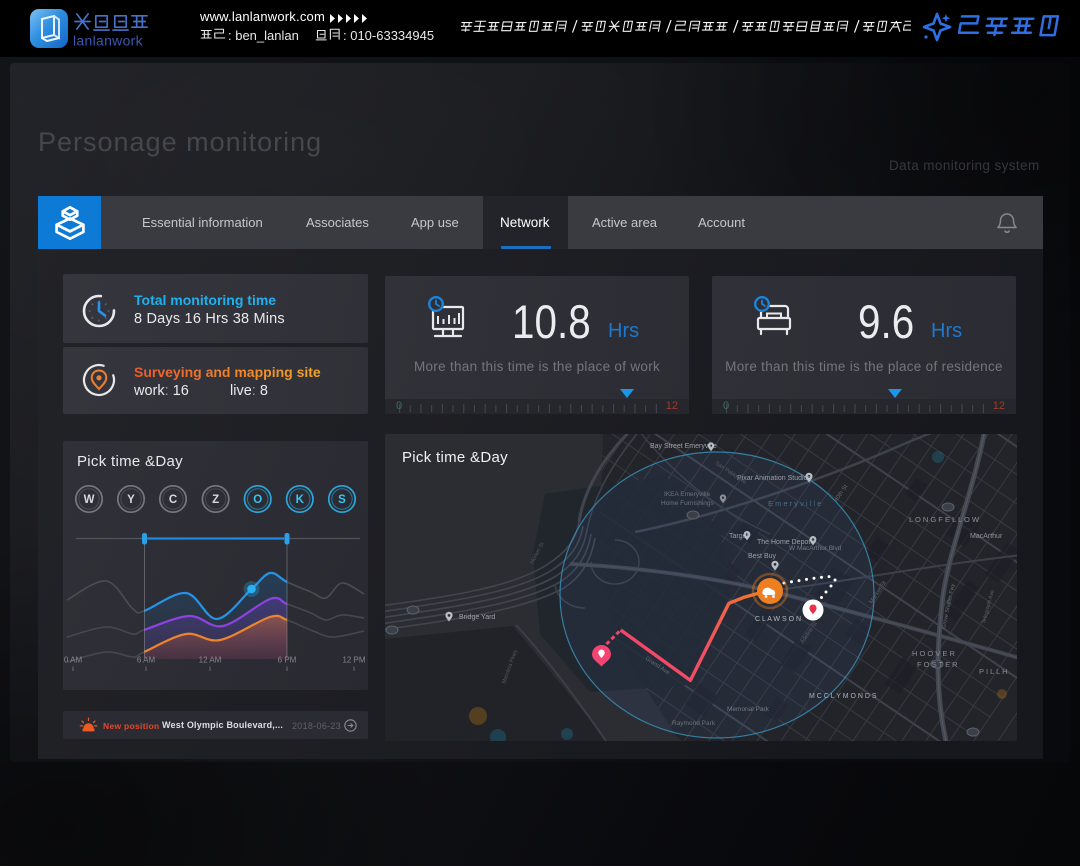 This screenshot has height=866, width=1080. I want to click on svg-text: 12 AM, so click(210, 660).